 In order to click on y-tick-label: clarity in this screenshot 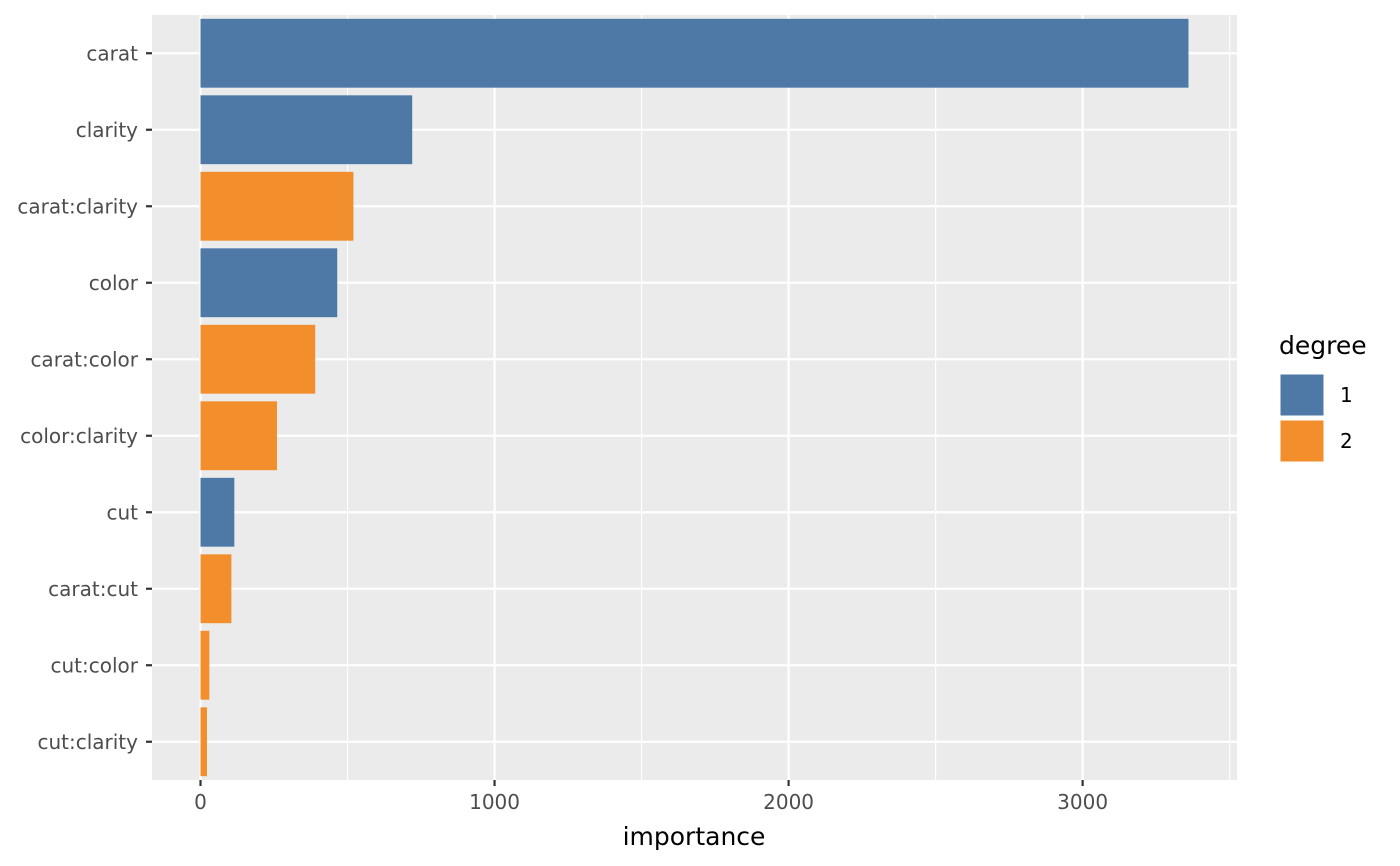, I will do `click(107, 130)`.